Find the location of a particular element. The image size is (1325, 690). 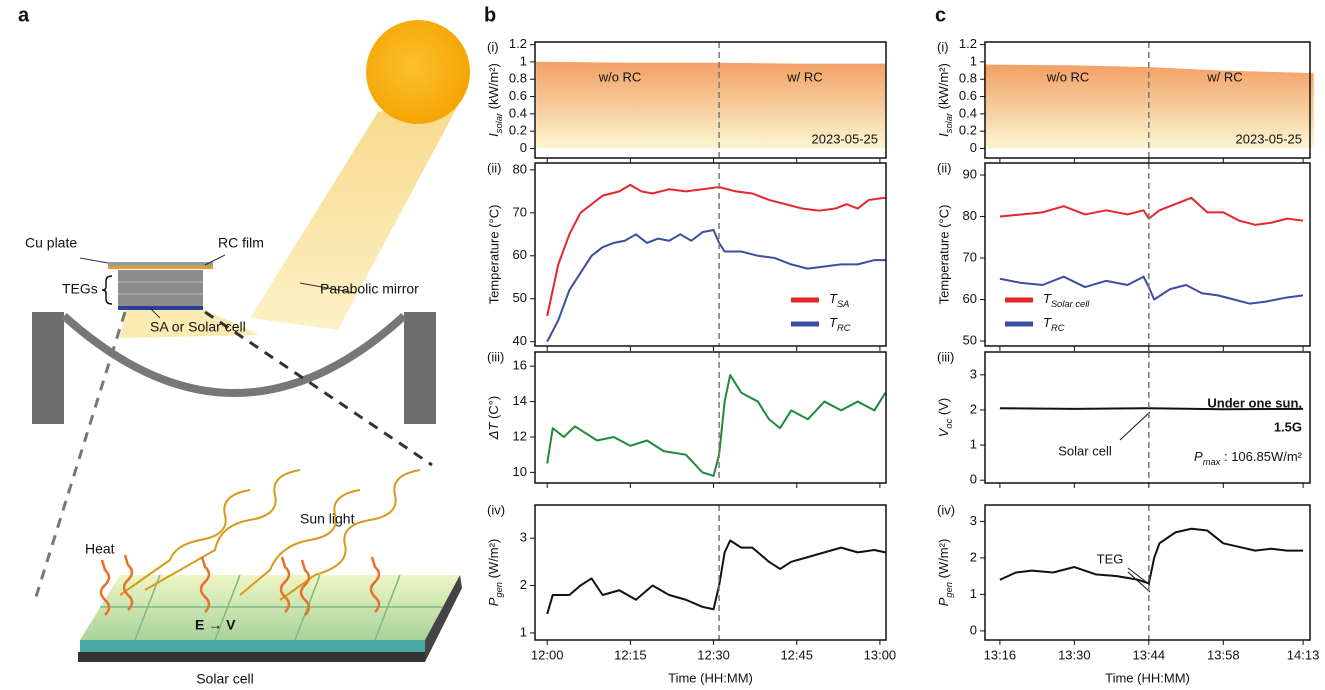

sun is located at coordinates (418, 72).